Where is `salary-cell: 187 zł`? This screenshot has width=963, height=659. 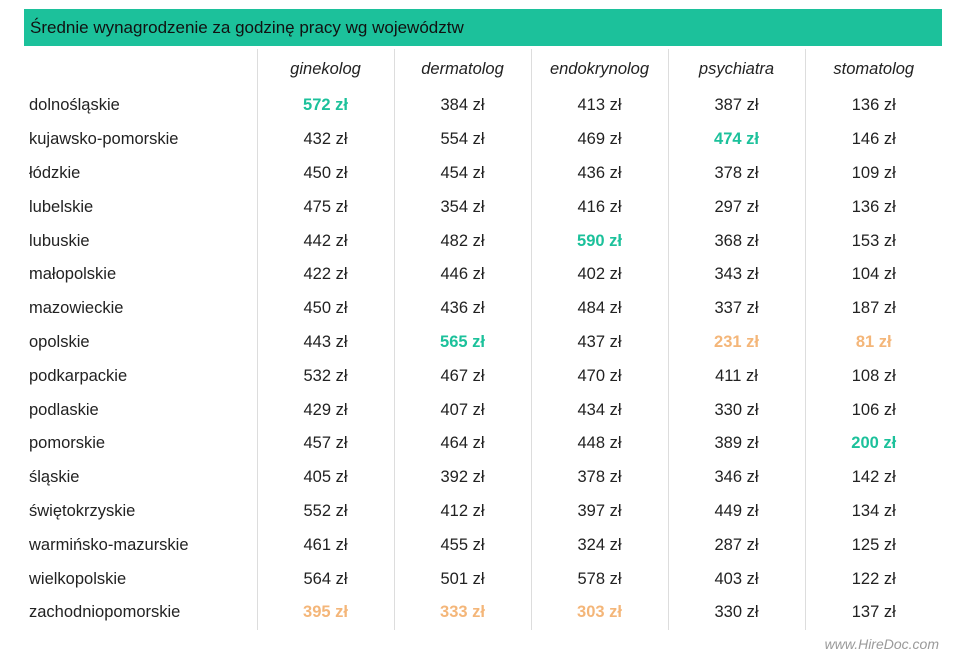
salary-cell: 187 zł is located at coordinates (873, 308).